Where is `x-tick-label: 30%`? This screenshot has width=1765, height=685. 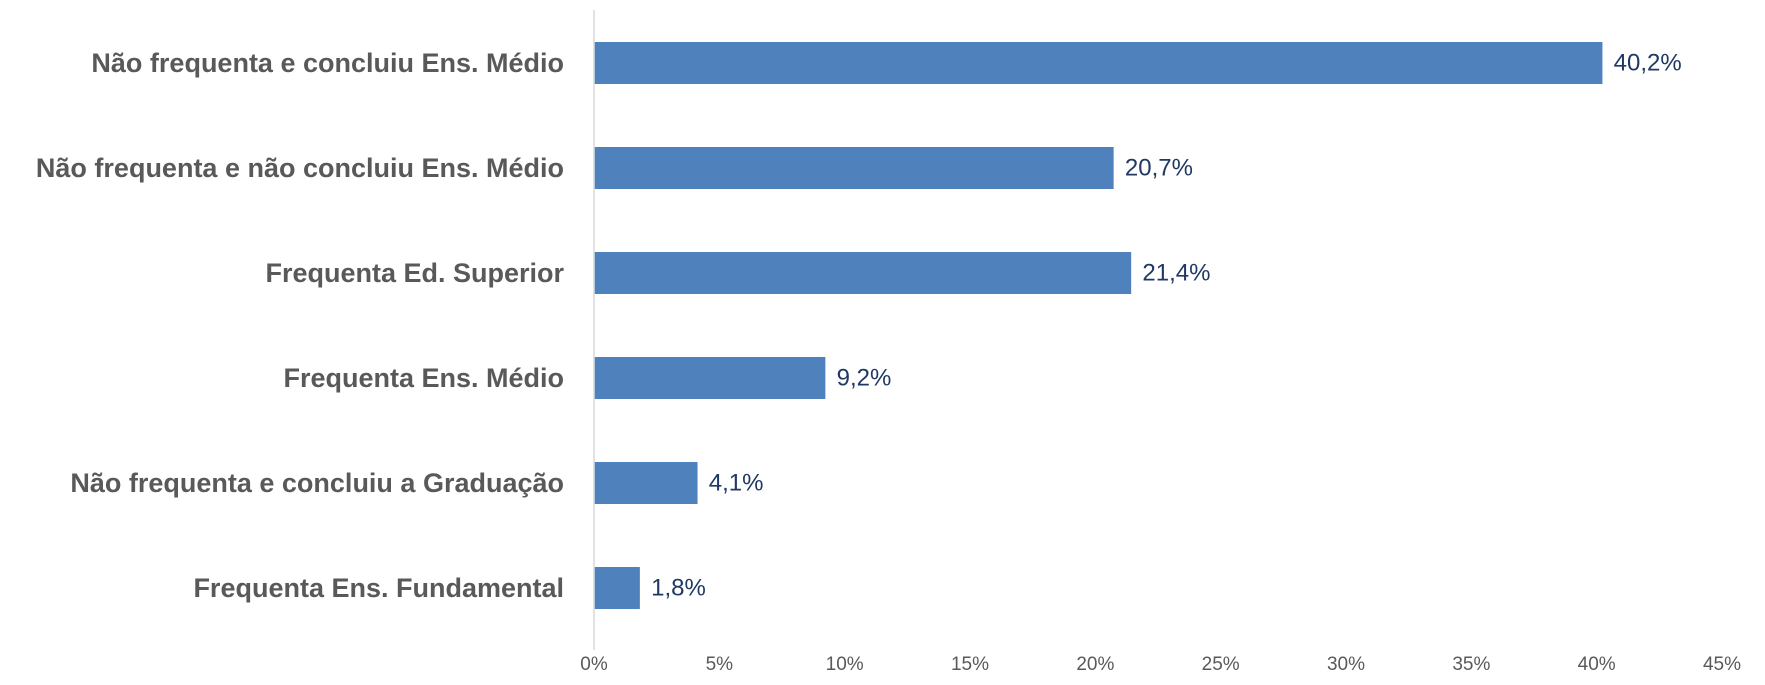 x-tick-label: 30% is located at coordinates (1346, 664).